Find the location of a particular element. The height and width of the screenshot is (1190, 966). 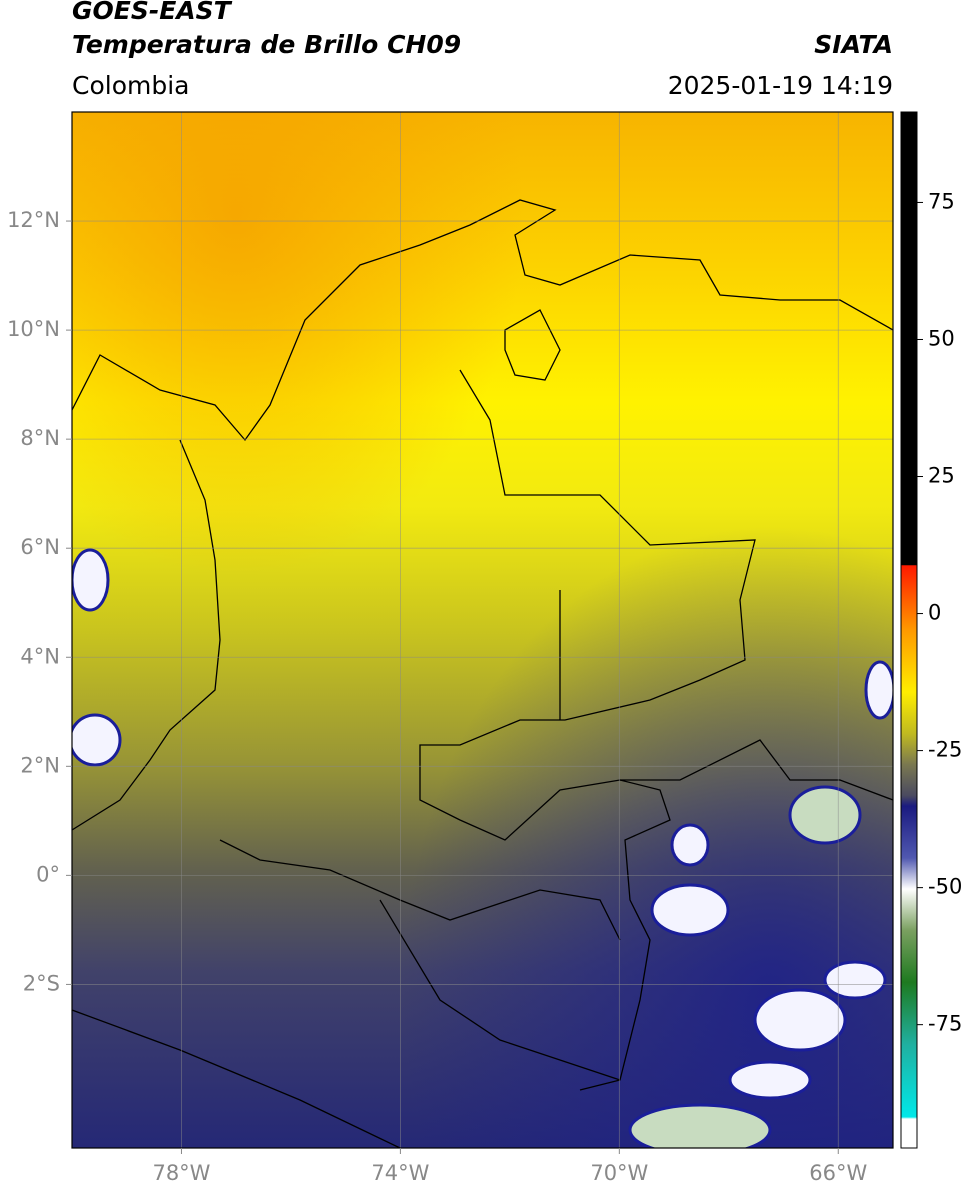

source: SIATA is located at coordinates (853, 44).